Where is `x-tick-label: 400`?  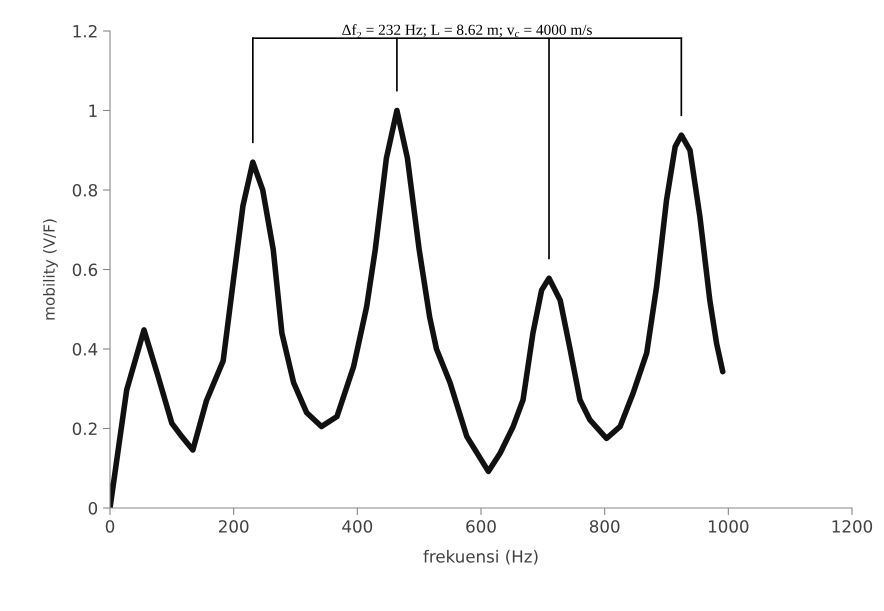 x-tick-label: 400 is located at coordinates (357, 526).